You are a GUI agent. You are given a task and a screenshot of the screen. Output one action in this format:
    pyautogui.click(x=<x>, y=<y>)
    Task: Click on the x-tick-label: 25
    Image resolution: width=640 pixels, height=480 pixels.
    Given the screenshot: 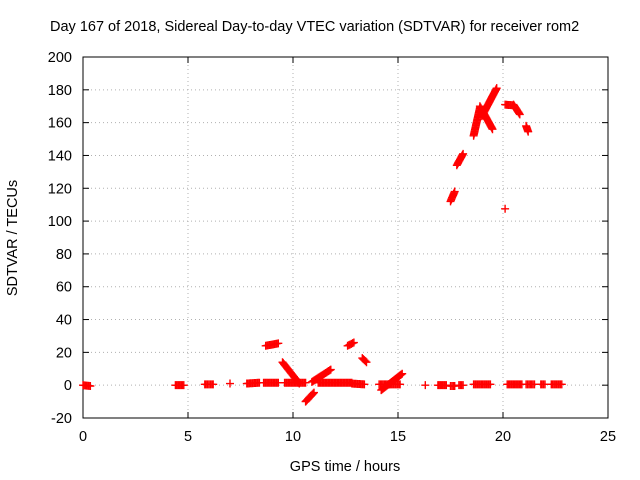 What is the action you would take?
    pyautogui.click(x=608, y=437)
    